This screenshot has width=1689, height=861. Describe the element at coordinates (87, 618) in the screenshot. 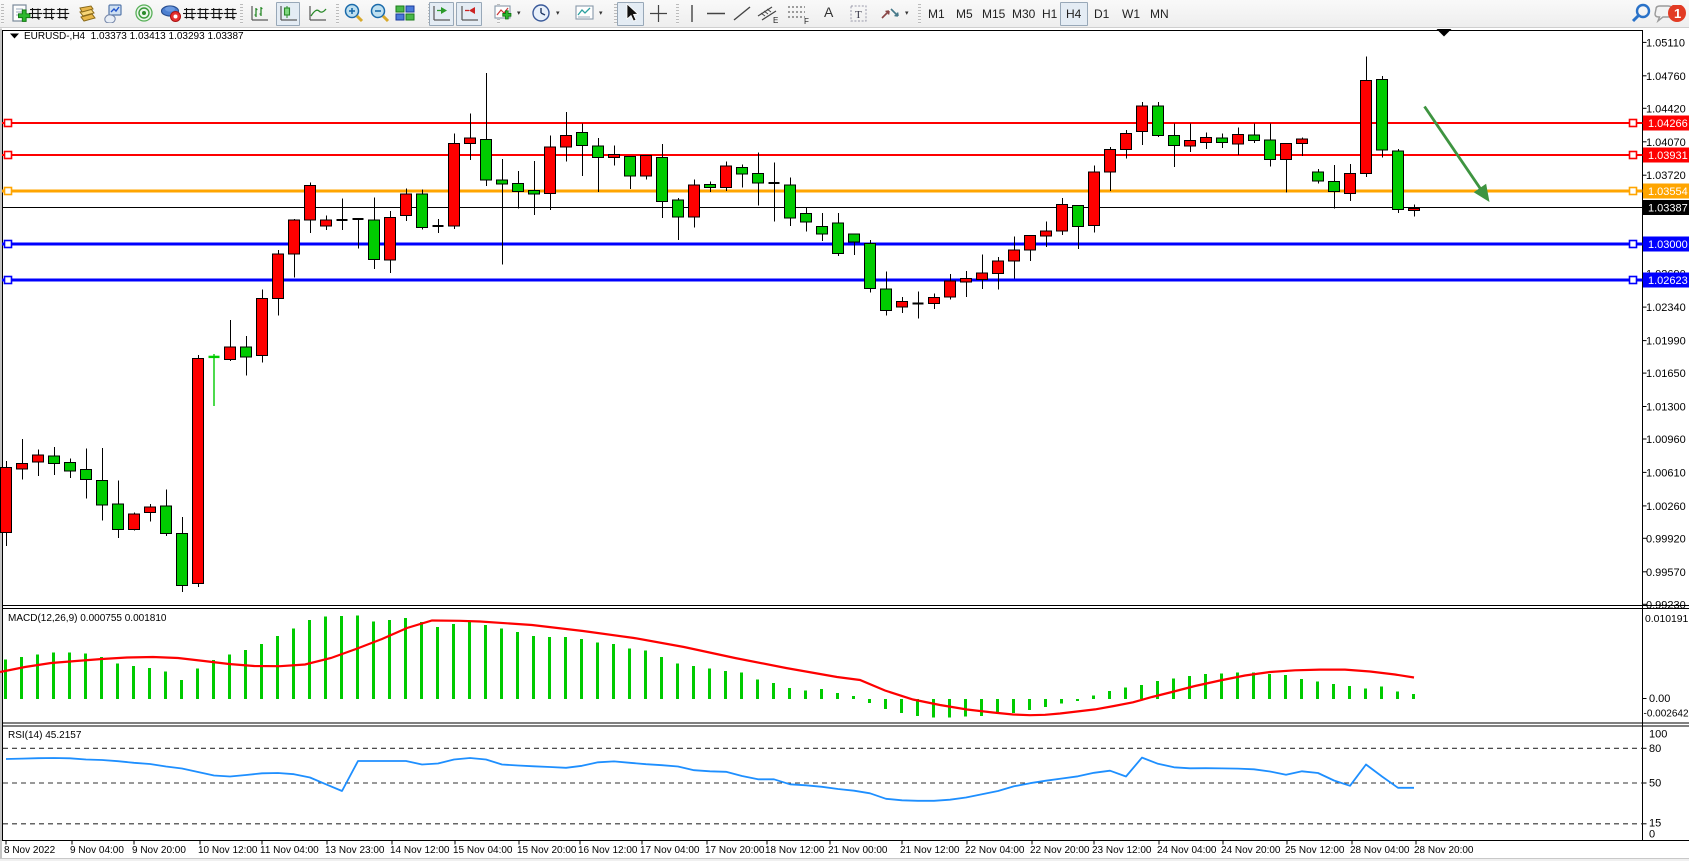

I see `svg-text:MACD(12,26,9) 0.000755 0.00181: MACD(12,26,9) 0.000755 0.001810` at that location.